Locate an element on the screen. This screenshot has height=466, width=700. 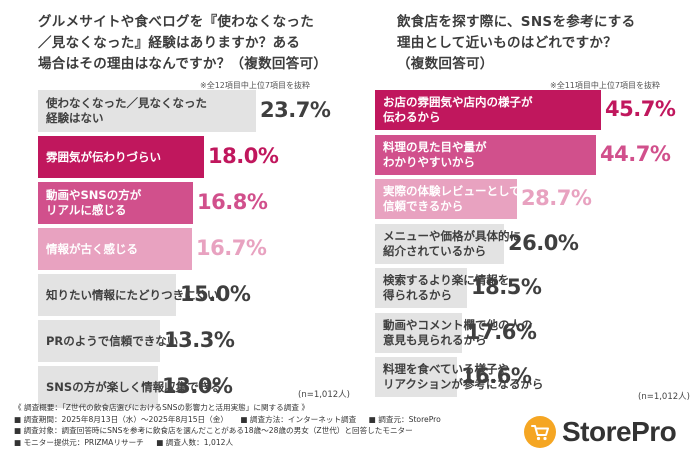
bar-label: SNSの方が楽しく情報収集できる is located at coordinates (129, 387).